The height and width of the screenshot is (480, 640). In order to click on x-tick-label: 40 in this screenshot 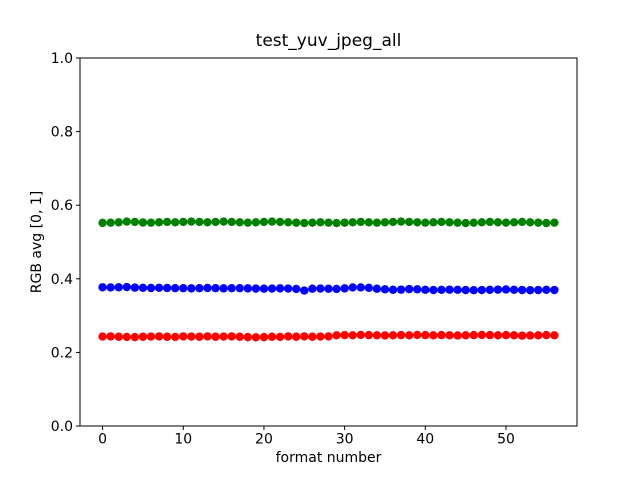, I will do `click(425, 440)`.